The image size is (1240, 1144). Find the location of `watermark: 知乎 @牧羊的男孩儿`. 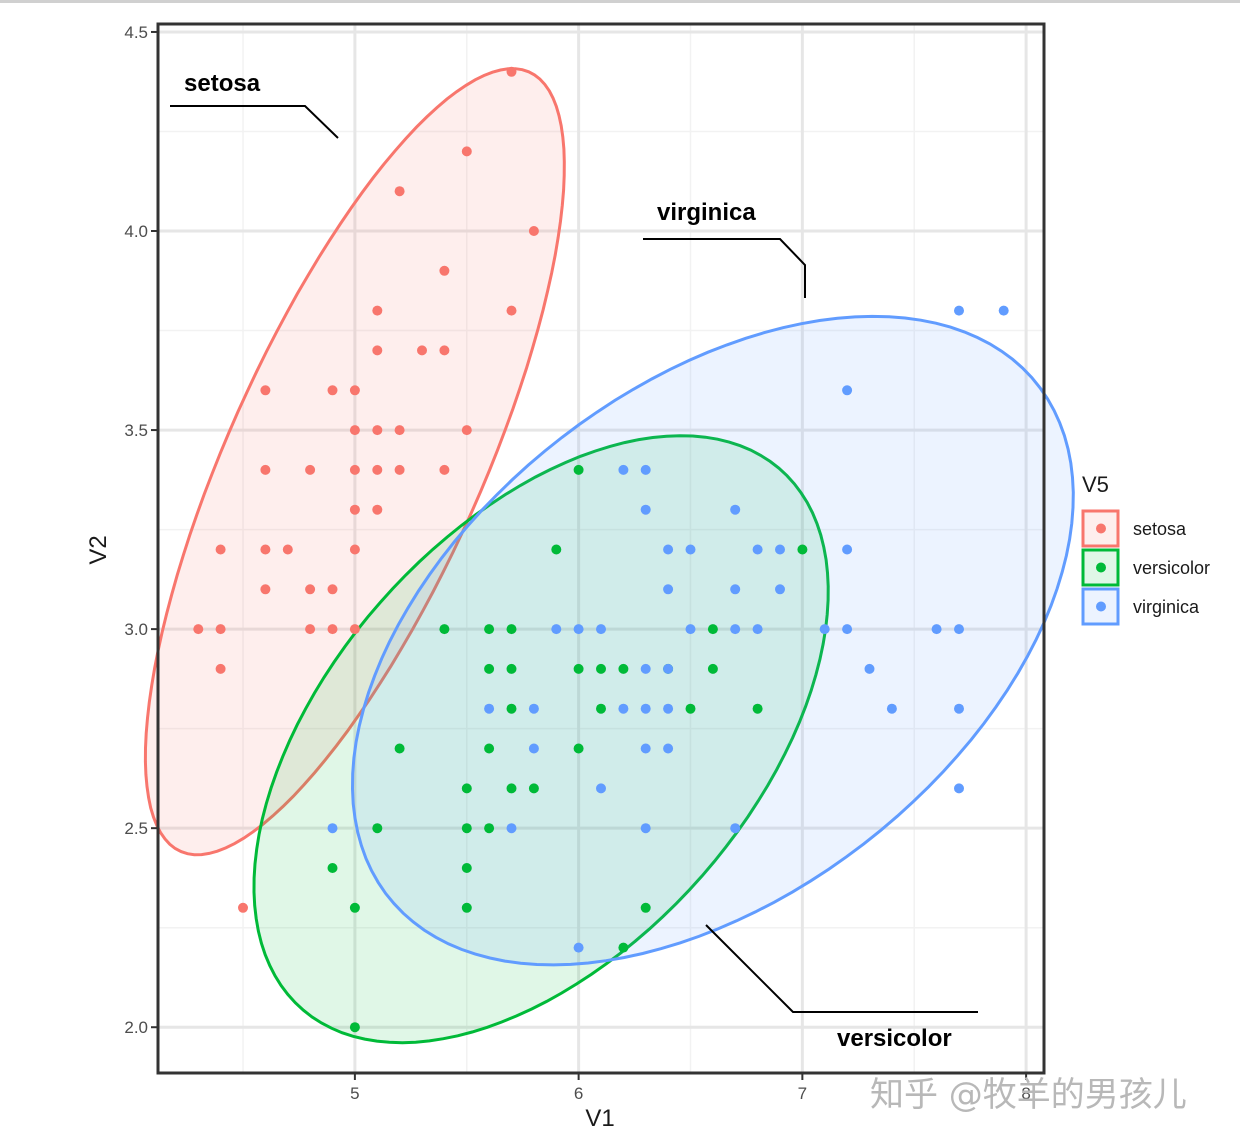

watermark: 知乎 @牧羊的男孩儿 is located at coordinates (1028, 1095).